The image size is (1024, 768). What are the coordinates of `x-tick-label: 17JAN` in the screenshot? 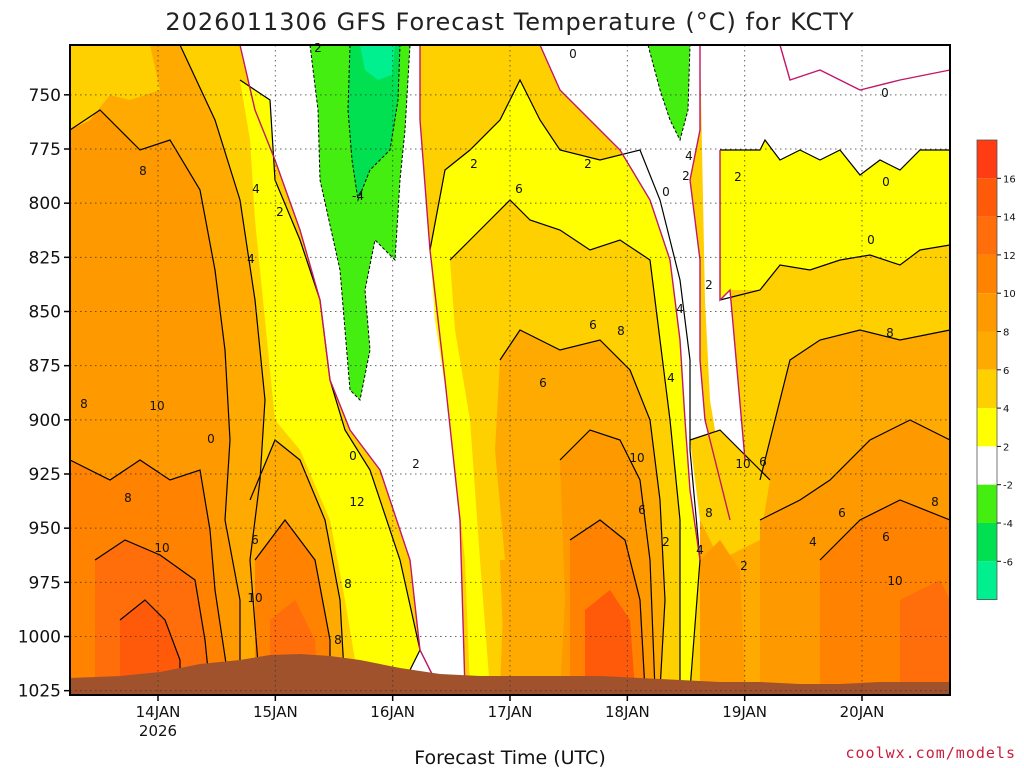 It's located at (510, 712).